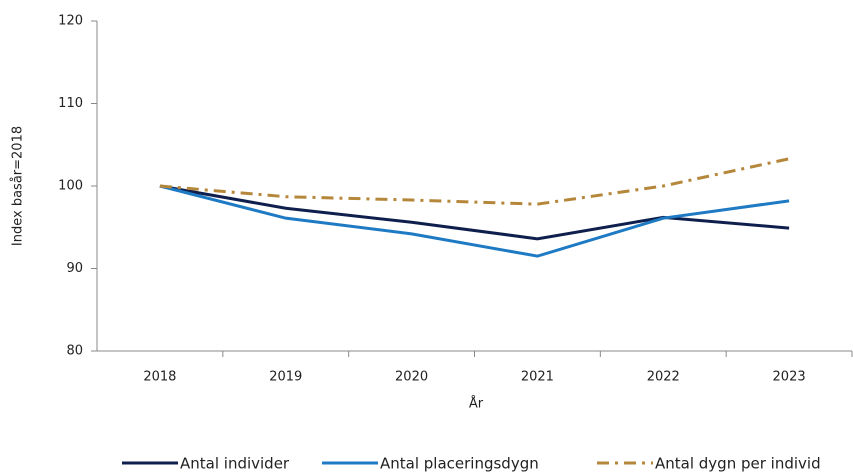 The width and height of the screenshot is (853, 475). Describe the element at coordinates (537, 377) in the screenshot. I see `x-tick-label: 2021` at that location.